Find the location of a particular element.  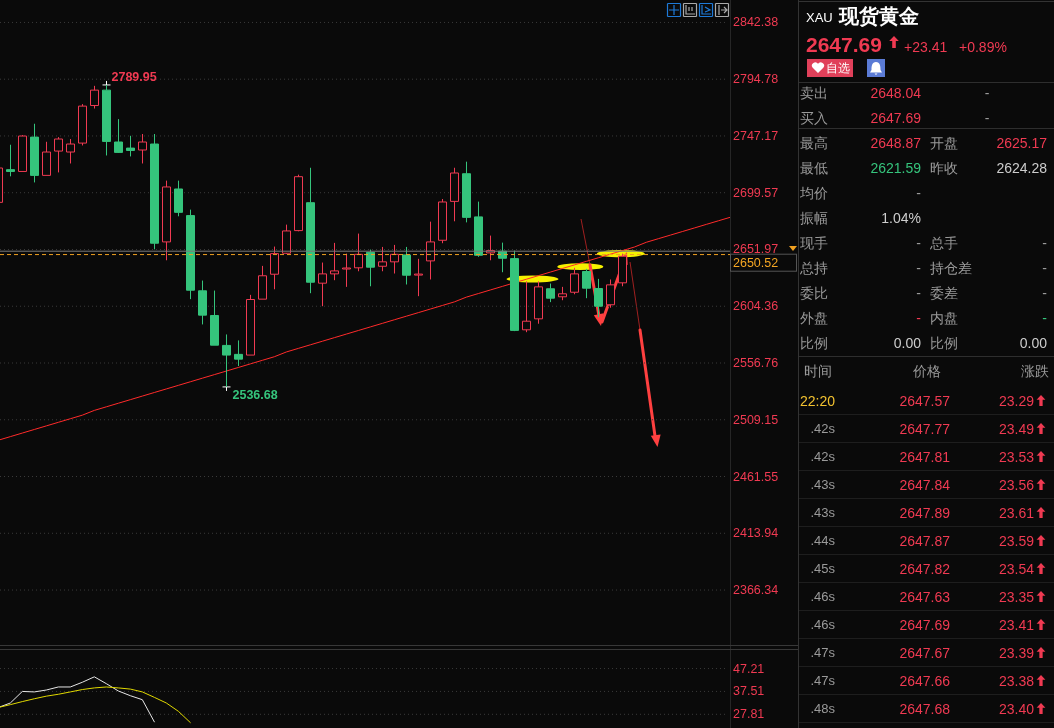

y-tick-label: 2794.78 is located at coordinates (756, 79).